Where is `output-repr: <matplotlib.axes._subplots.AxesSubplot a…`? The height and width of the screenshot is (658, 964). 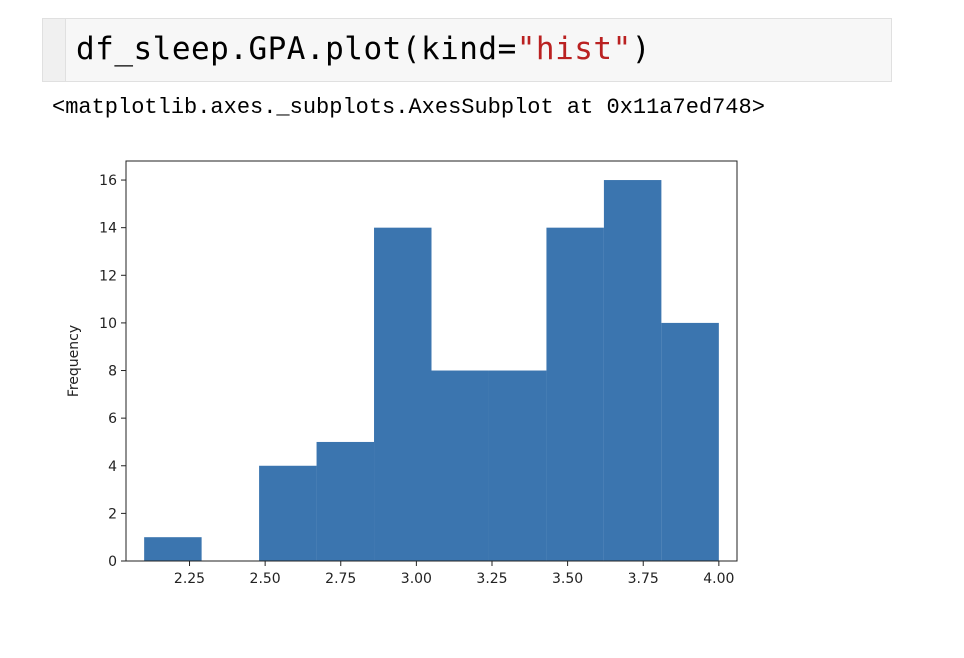
output-repr: <matplotlib.axes._subplots.AxesSubplot a… is located at coordinates (408, 107).